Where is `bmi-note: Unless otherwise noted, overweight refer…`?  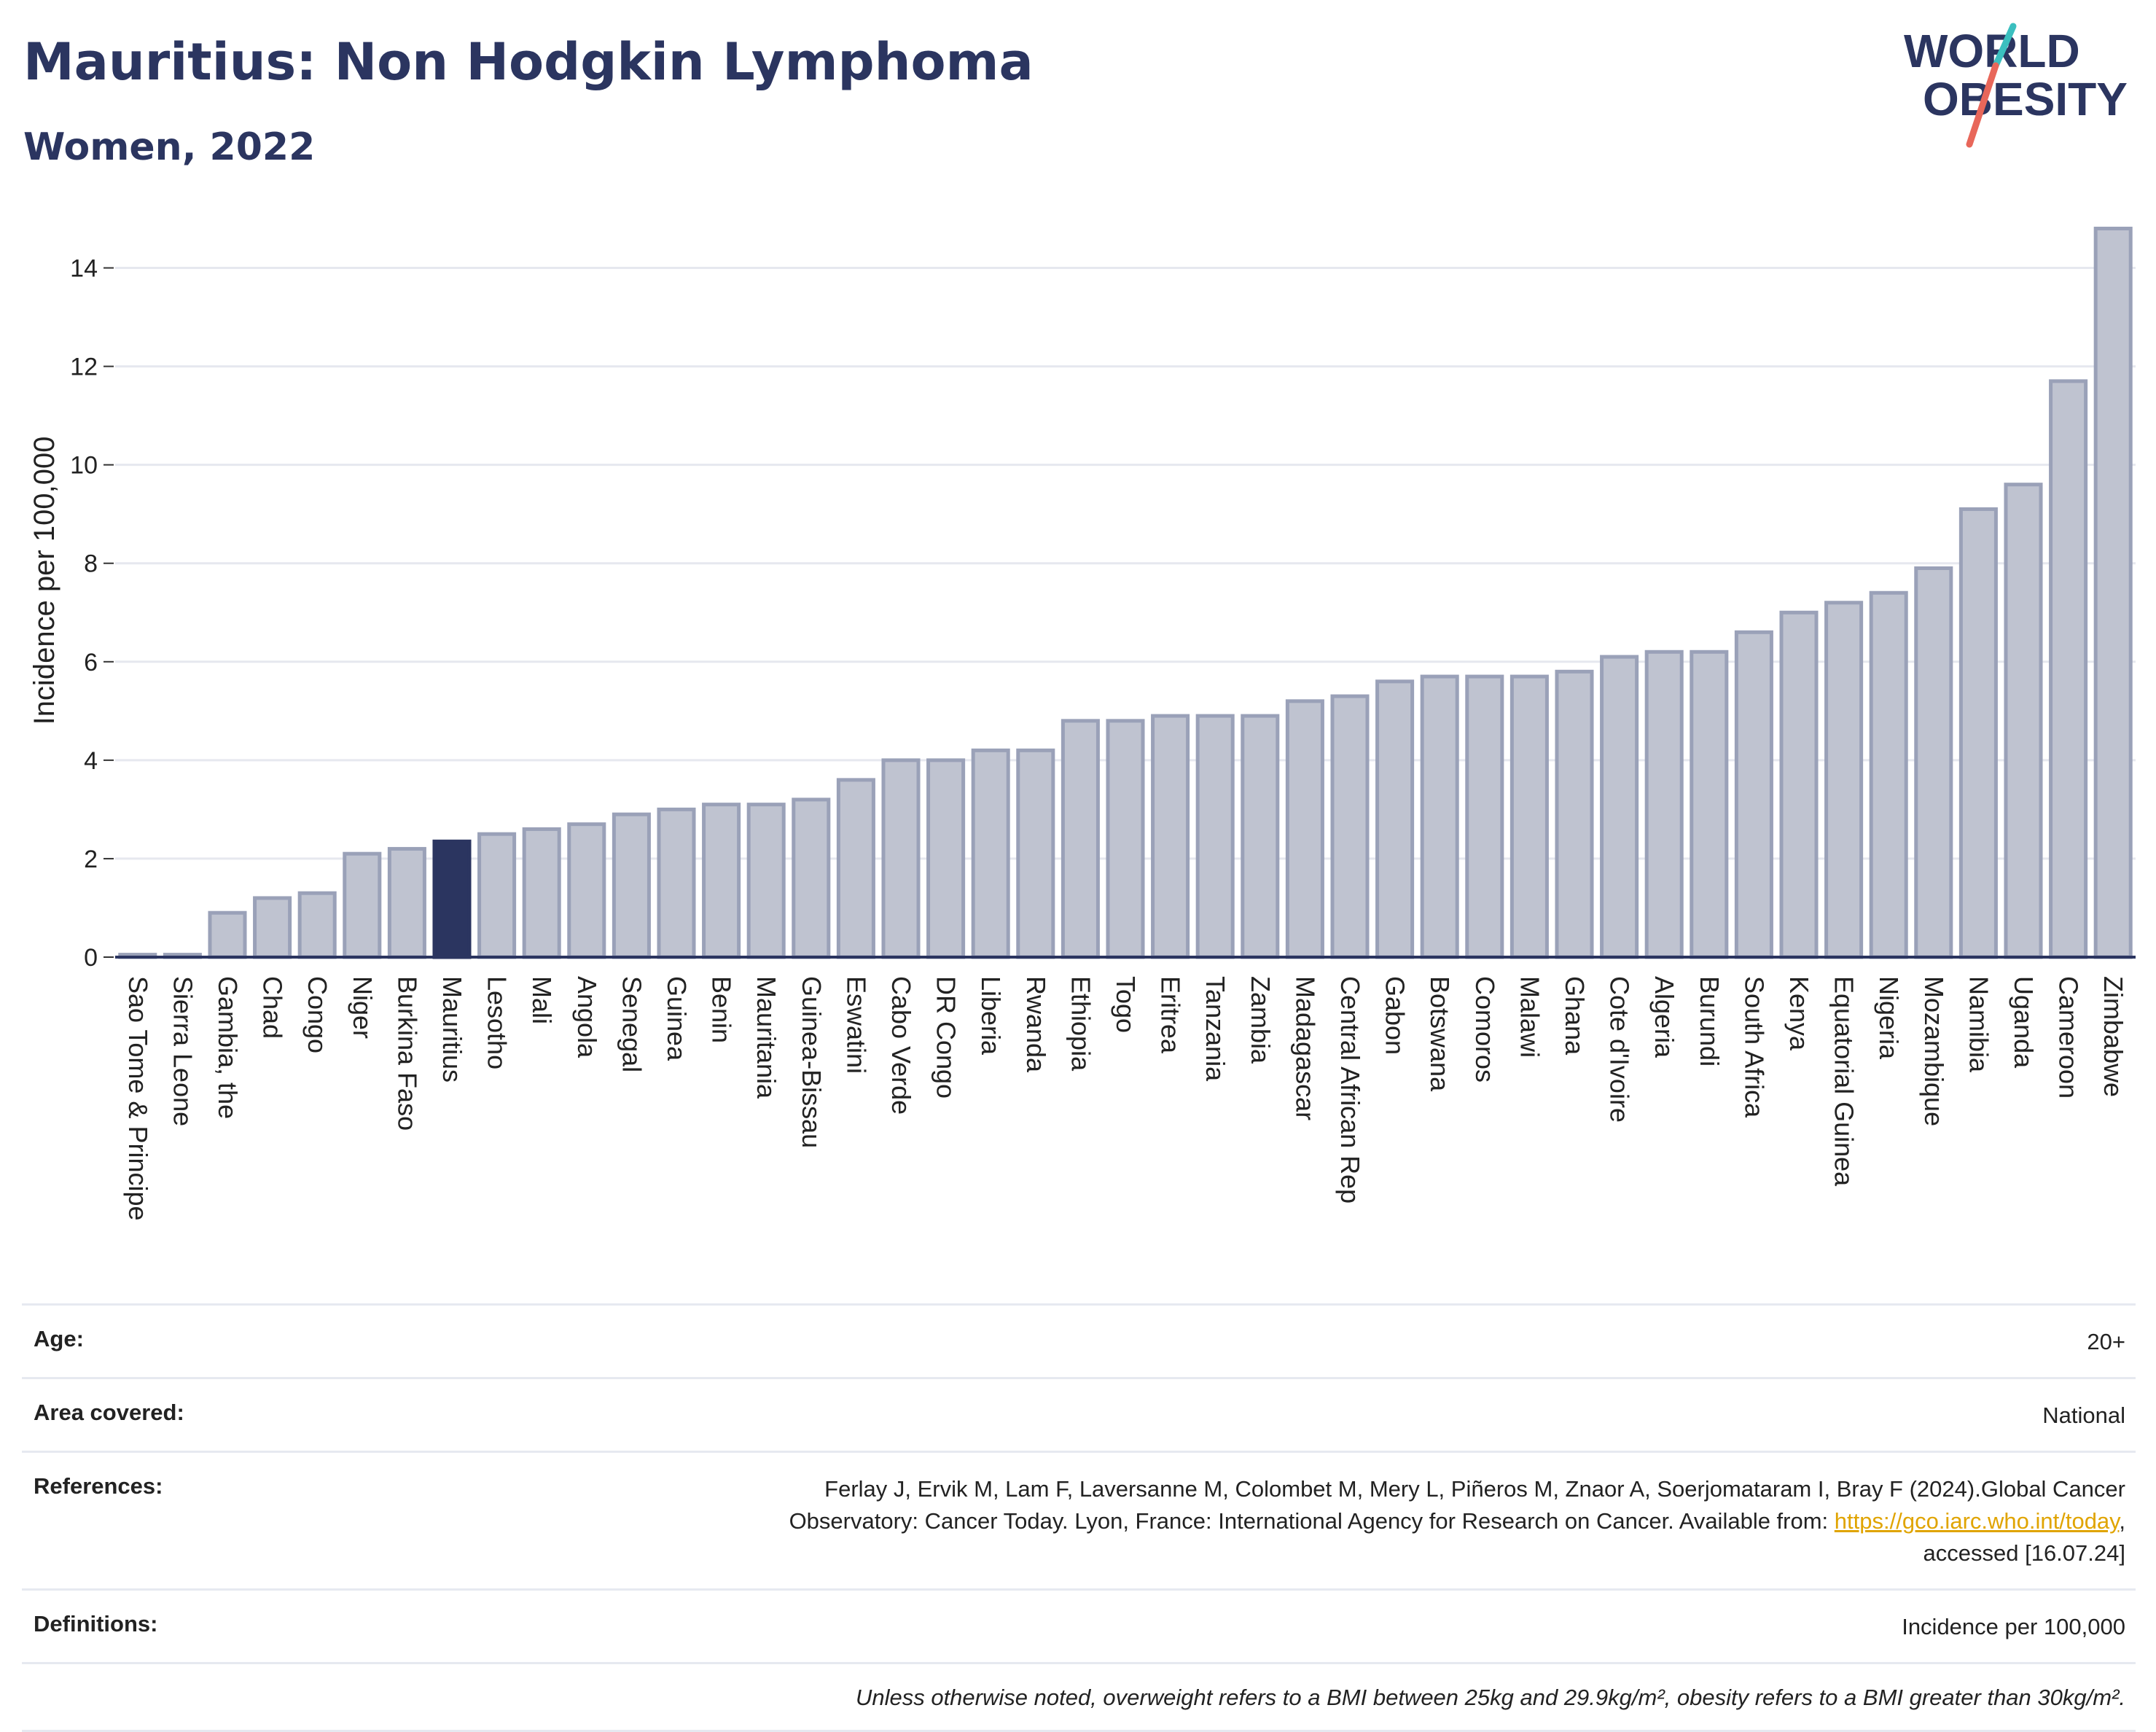
bmi-note: Unless otherwise noted, overweight refer… is located at coordinates (1490, 1697).